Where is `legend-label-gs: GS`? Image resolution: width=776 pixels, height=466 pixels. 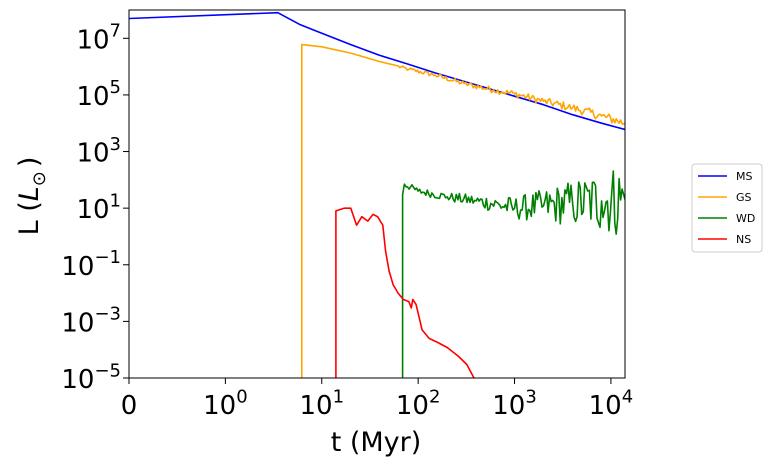
legend-label-gs: GS is located at coordinates (744, 197).